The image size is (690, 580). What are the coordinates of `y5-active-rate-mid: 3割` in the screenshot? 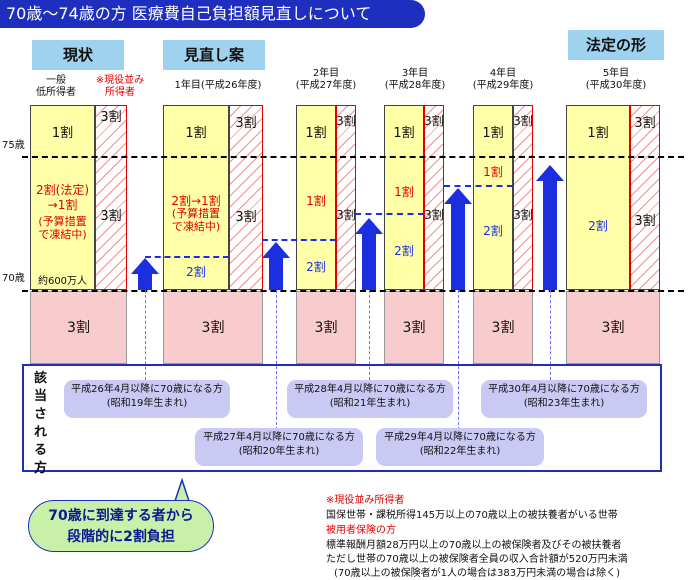 It's located at (645, 221).